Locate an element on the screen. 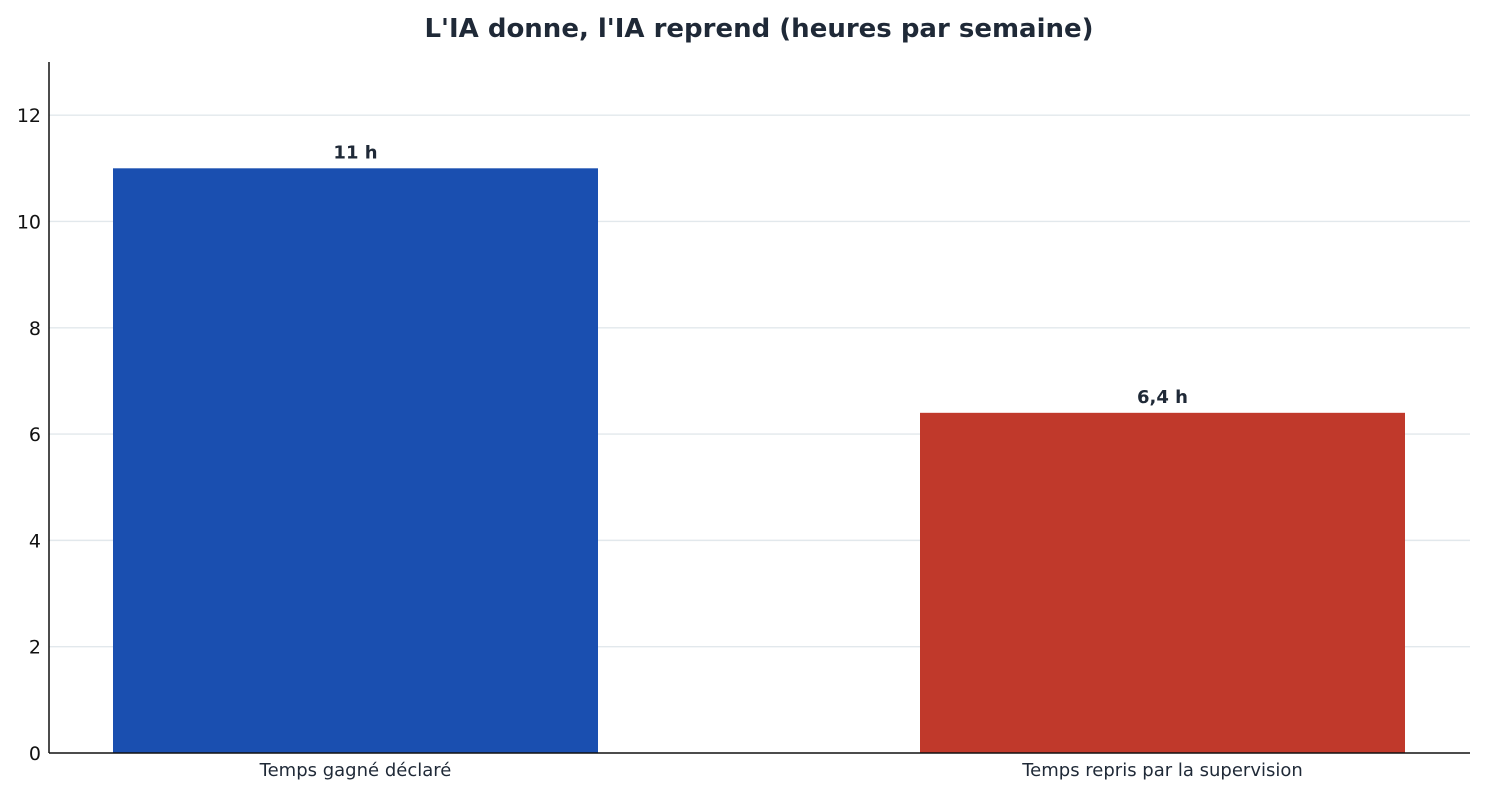 Image resolution: width=1485 pixels, height=795 pixels. data-label-1: 6,4 h is located at coordinates (1162, 397).